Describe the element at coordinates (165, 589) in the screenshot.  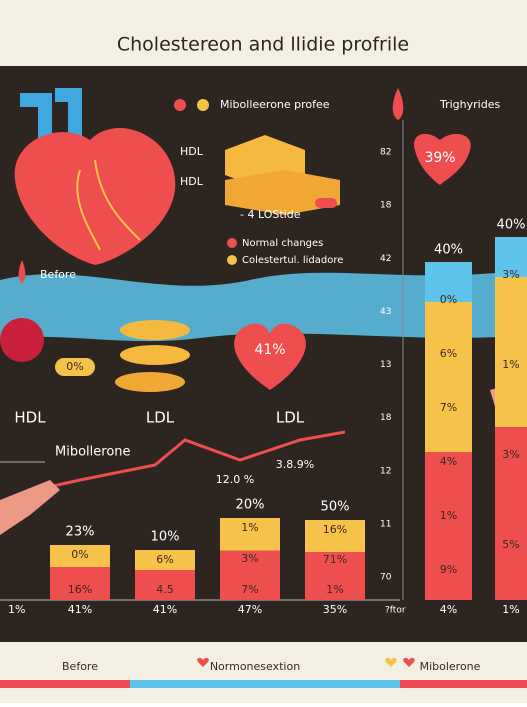
I see `segment-label: 4.5` at that location.